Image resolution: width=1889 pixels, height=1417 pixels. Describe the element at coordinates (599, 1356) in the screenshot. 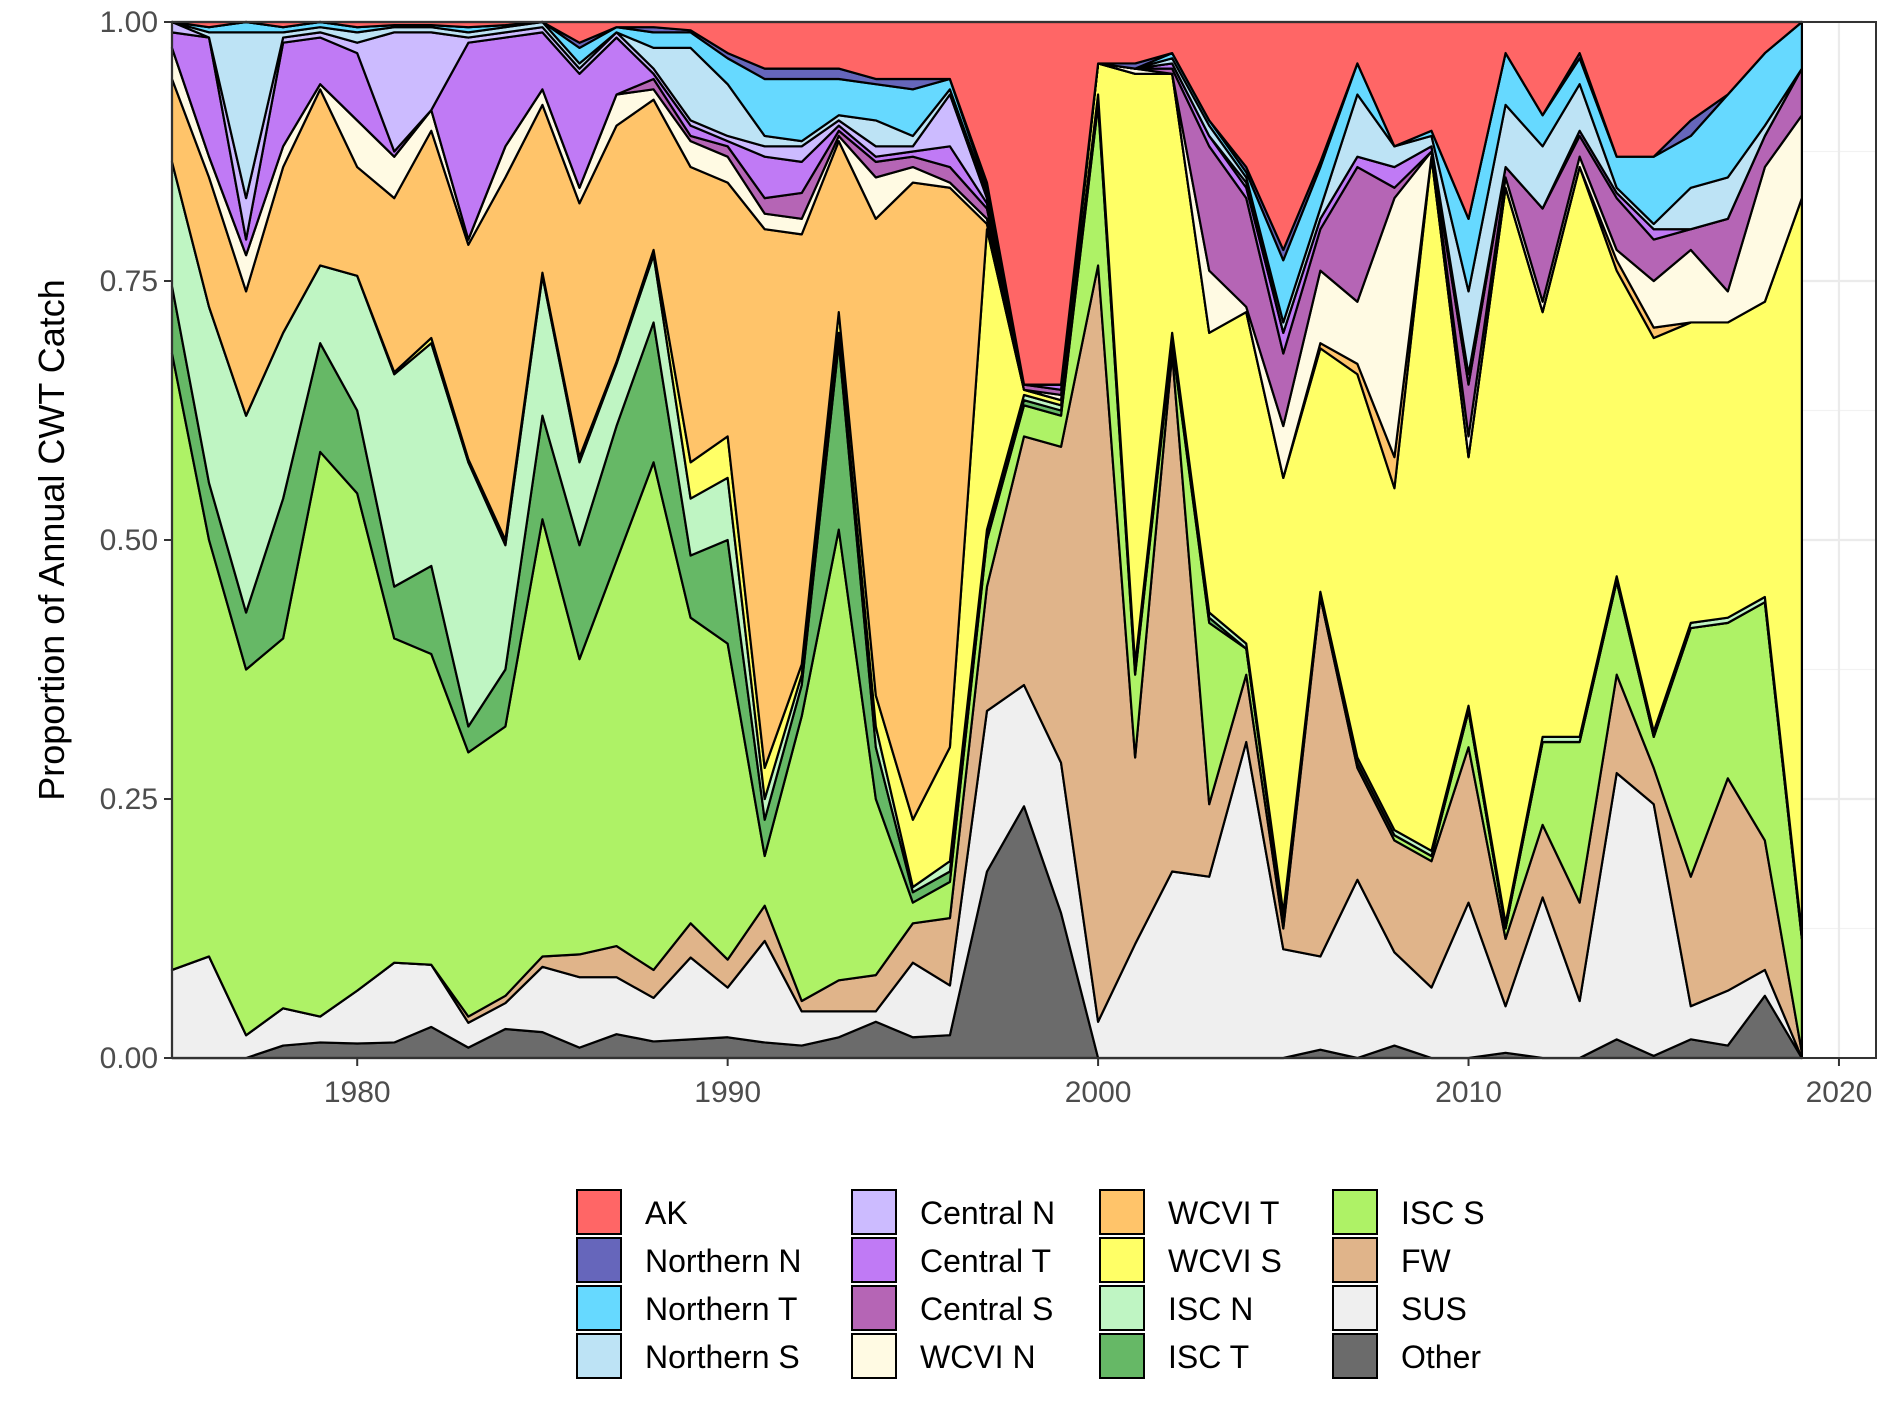

I see `legend-swatch-northern-s` at that location.